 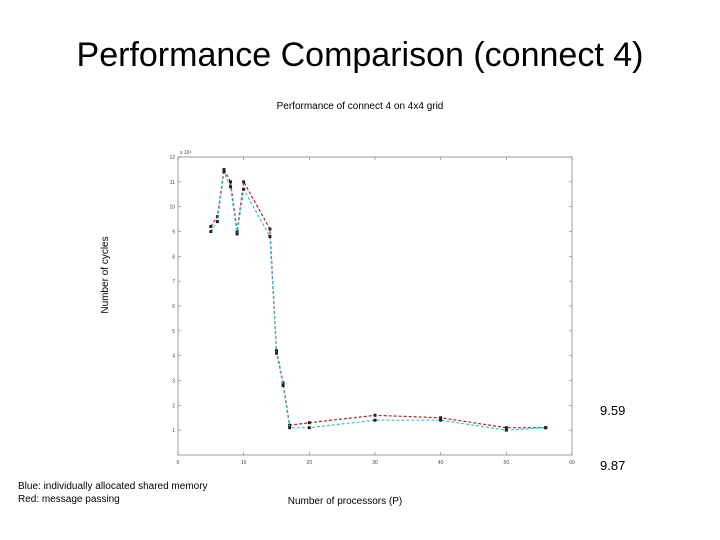 What do you see at coordinates (244, 463) in the screenshot?
I see `x-tick-label: 10` at bounding box center [244, 463].